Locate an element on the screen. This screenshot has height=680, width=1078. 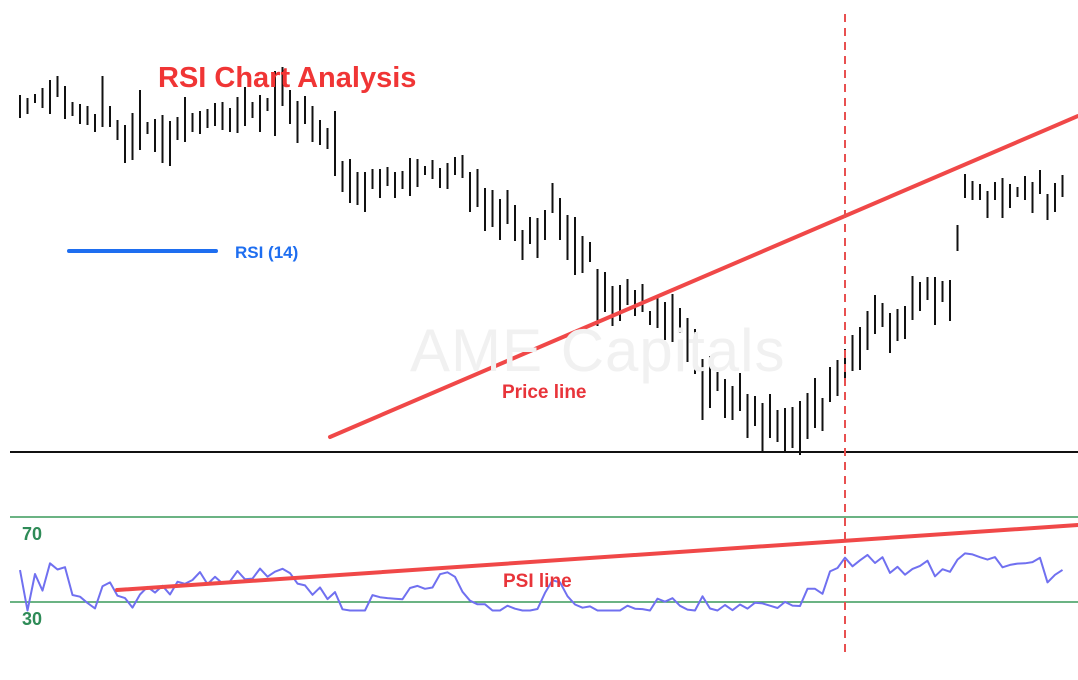
watermark: AME Capitals is located at coordinates (598, 350).